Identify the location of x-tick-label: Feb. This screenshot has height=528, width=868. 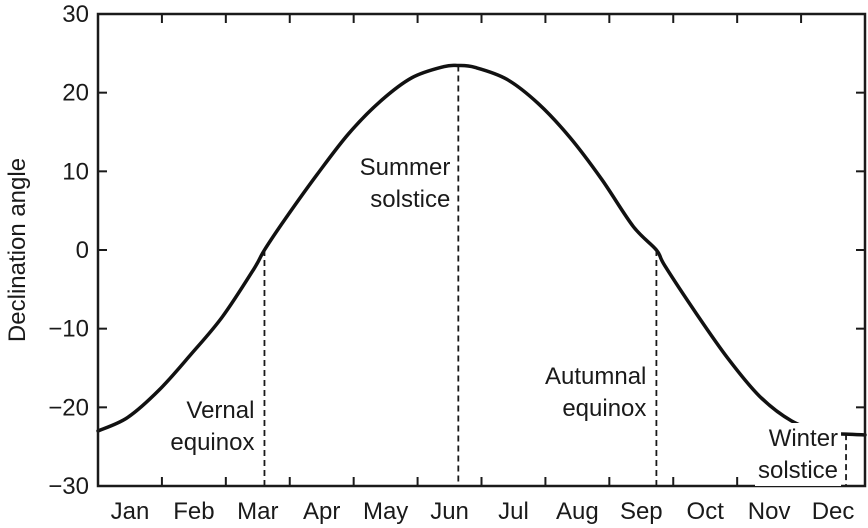
(193, 511).